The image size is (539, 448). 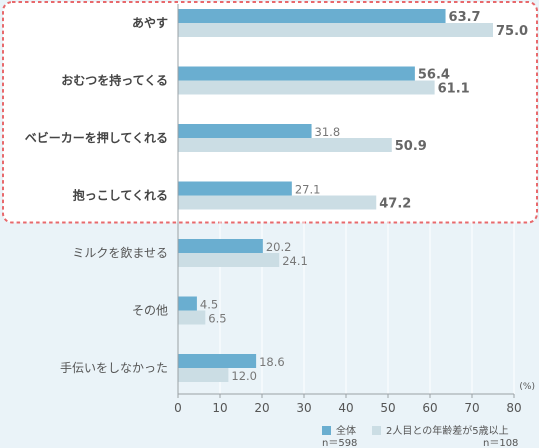 What do you see at coordinates (120, 195) in the screenshot?
I see `category-label: 抱っこしてくれる` at bounding box center [120, 195].